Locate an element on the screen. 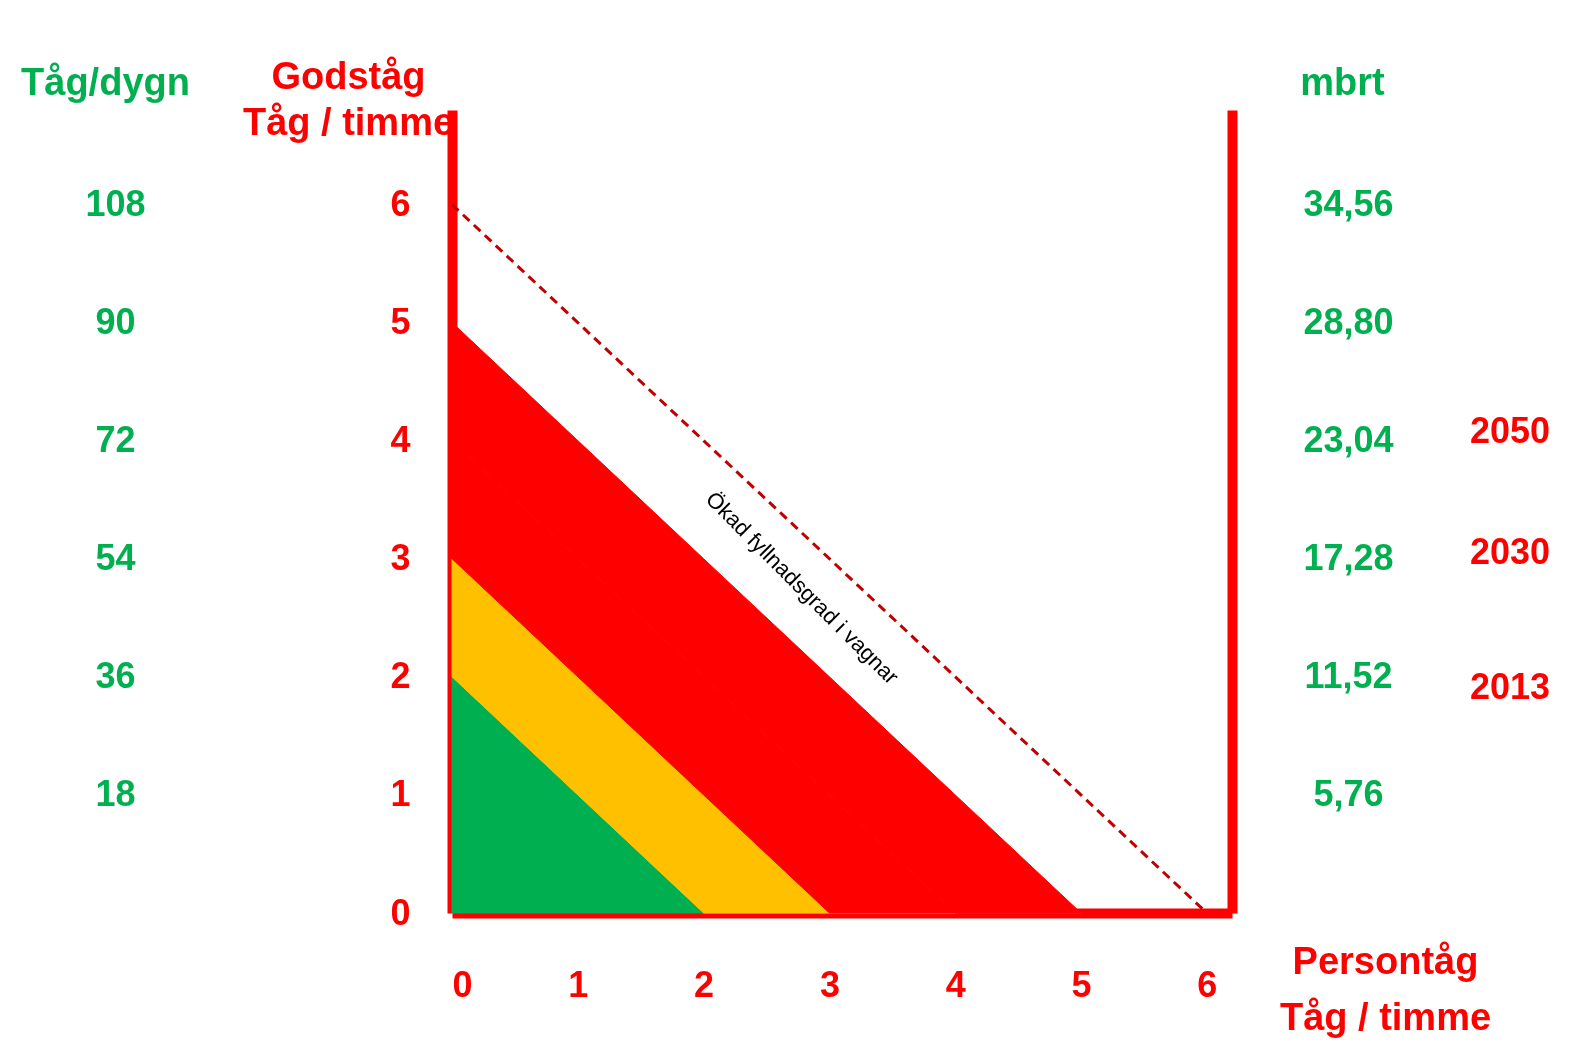 This screenshot has height=1046, width=1576. y-tick-label: 6 is located at coordinates (400, 203).